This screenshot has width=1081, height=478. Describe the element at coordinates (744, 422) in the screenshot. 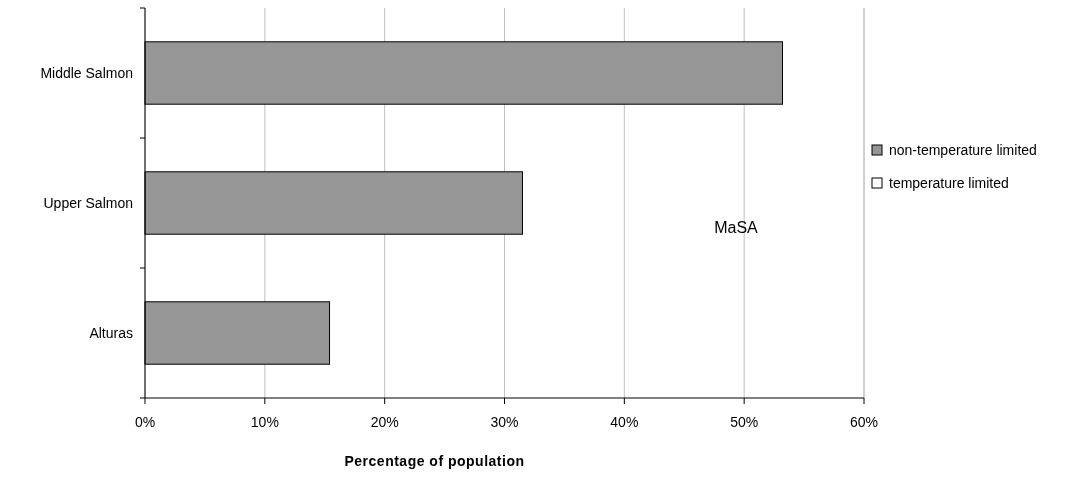

I see `x-tick-label: 50%` at that location.